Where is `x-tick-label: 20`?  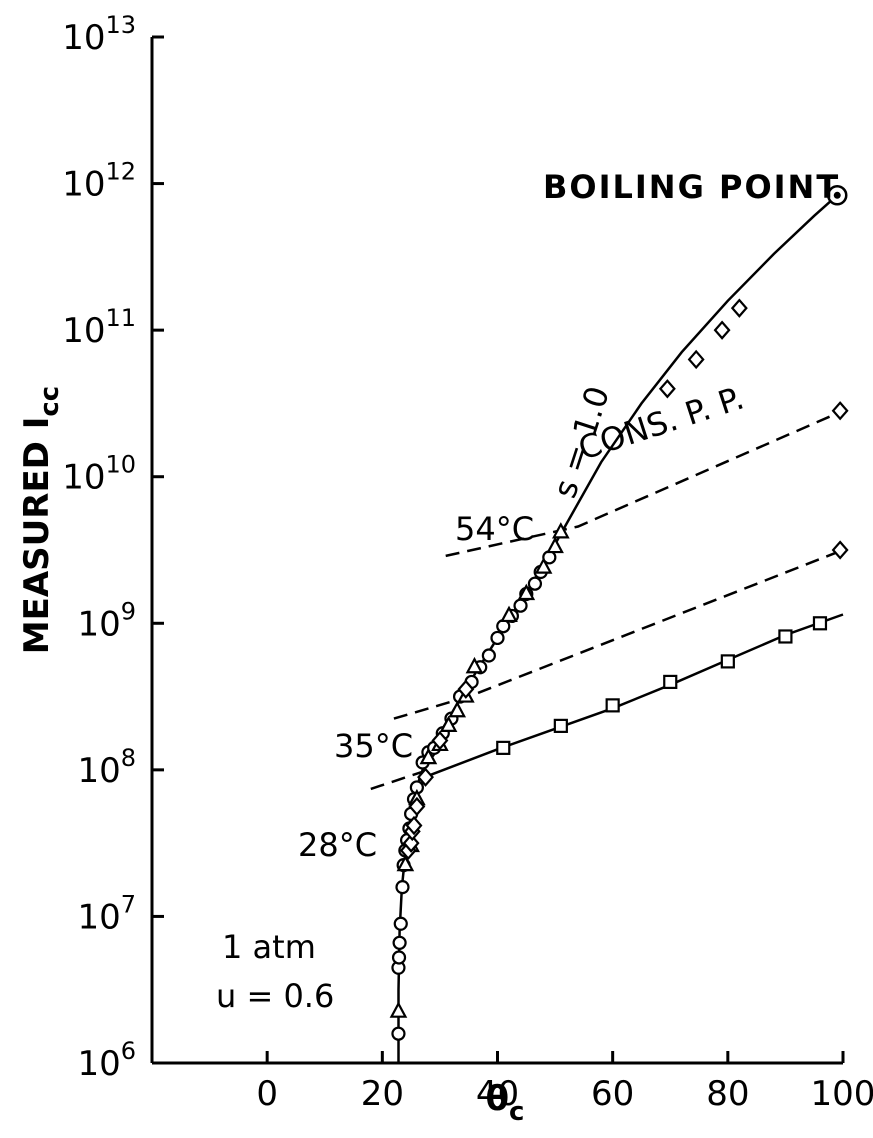
x-tick-label: 20 is located at coordinates (382, 1094).